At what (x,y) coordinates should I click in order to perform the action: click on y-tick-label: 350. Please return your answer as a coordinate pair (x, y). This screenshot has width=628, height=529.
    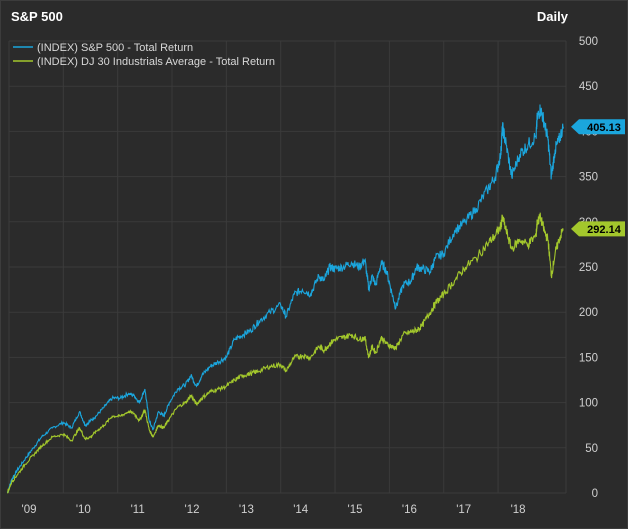
    Looking at the image, I should click on (588, 178).